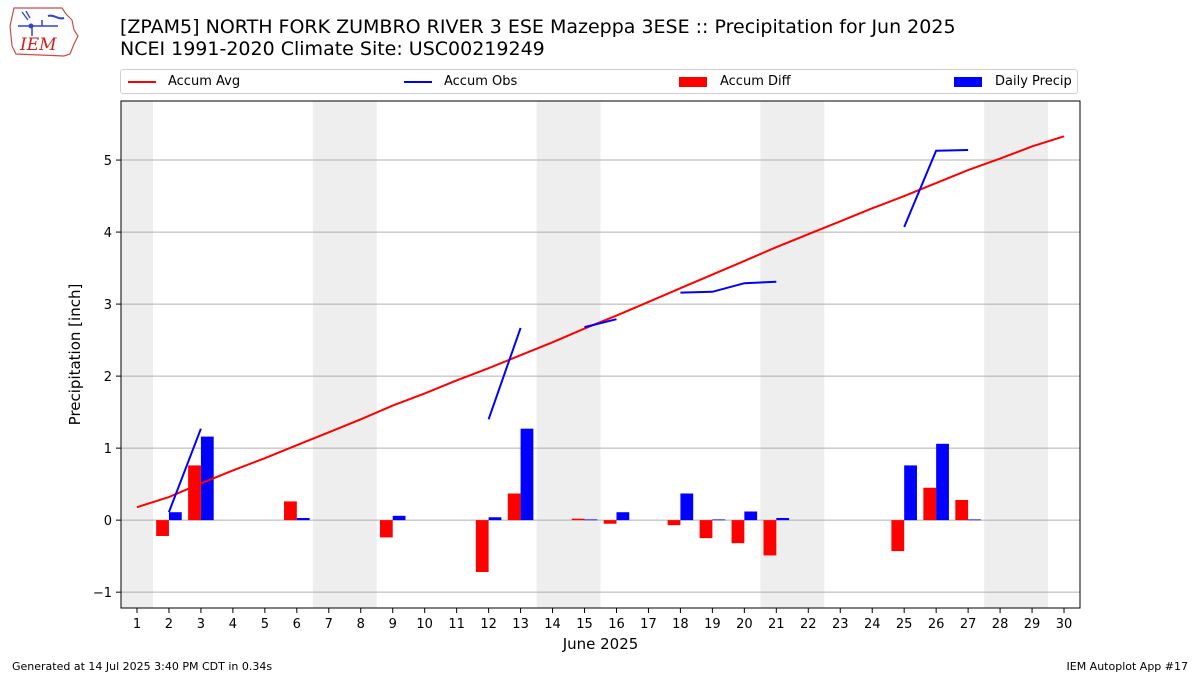 The width and height of the screenshot is (1200, 675). Describe the element at coordinates (456, 624) in the screenshot. I see `x-tick-label: 11` at that location.